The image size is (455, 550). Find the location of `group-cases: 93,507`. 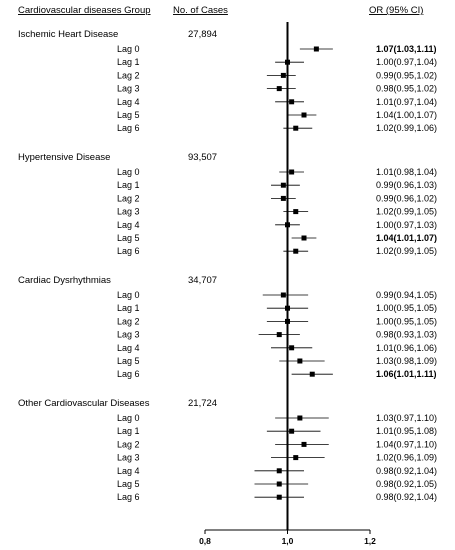

group-cases: 93,507 is located at coordinates (202, 157).